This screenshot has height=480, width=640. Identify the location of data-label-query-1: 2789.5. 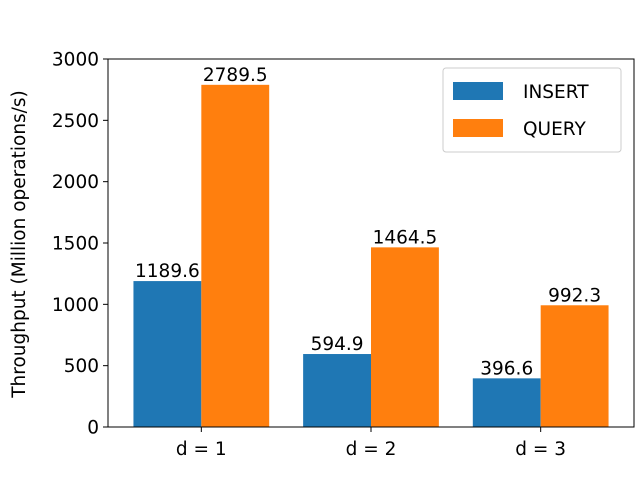
(235, 75).